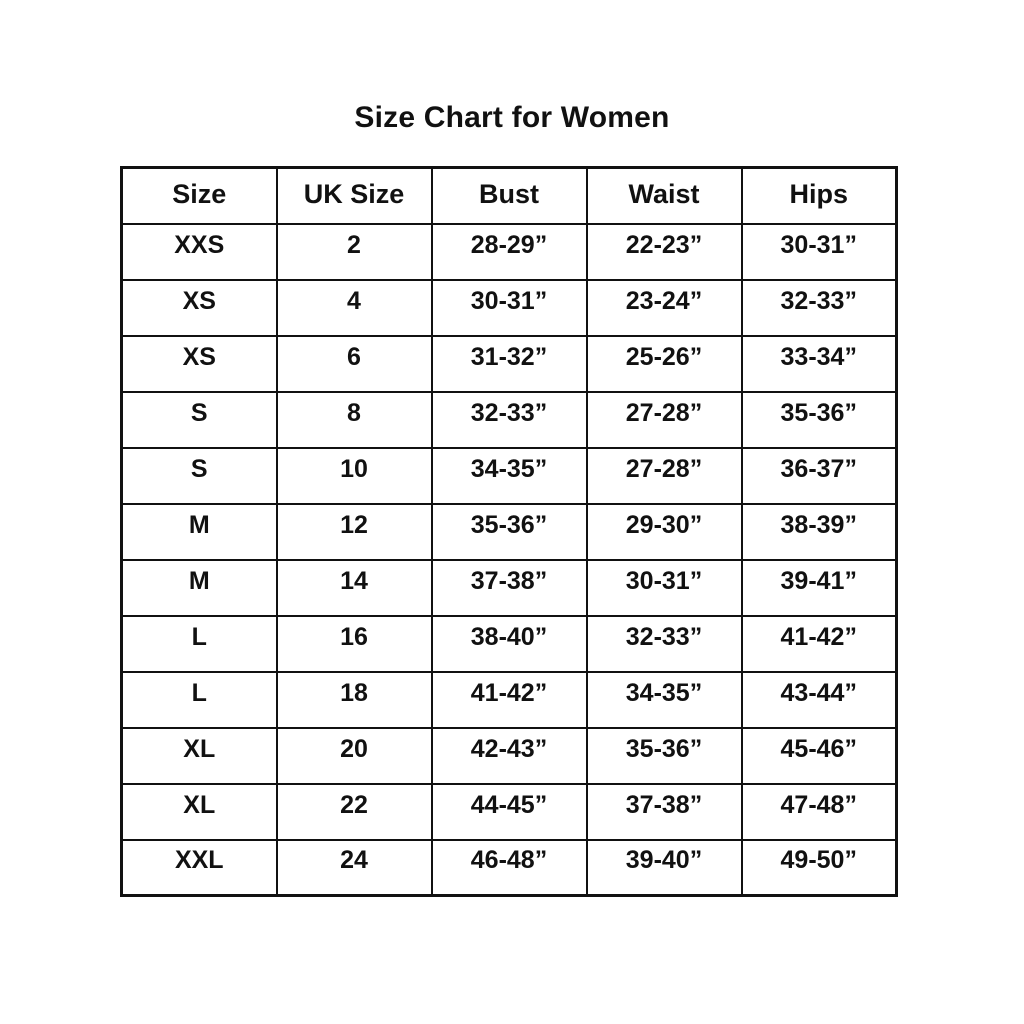 The image size is (1024, 1024). I want to click on table-row: M 12 35-36” 29-30” 38-39”, so click(509, 531).